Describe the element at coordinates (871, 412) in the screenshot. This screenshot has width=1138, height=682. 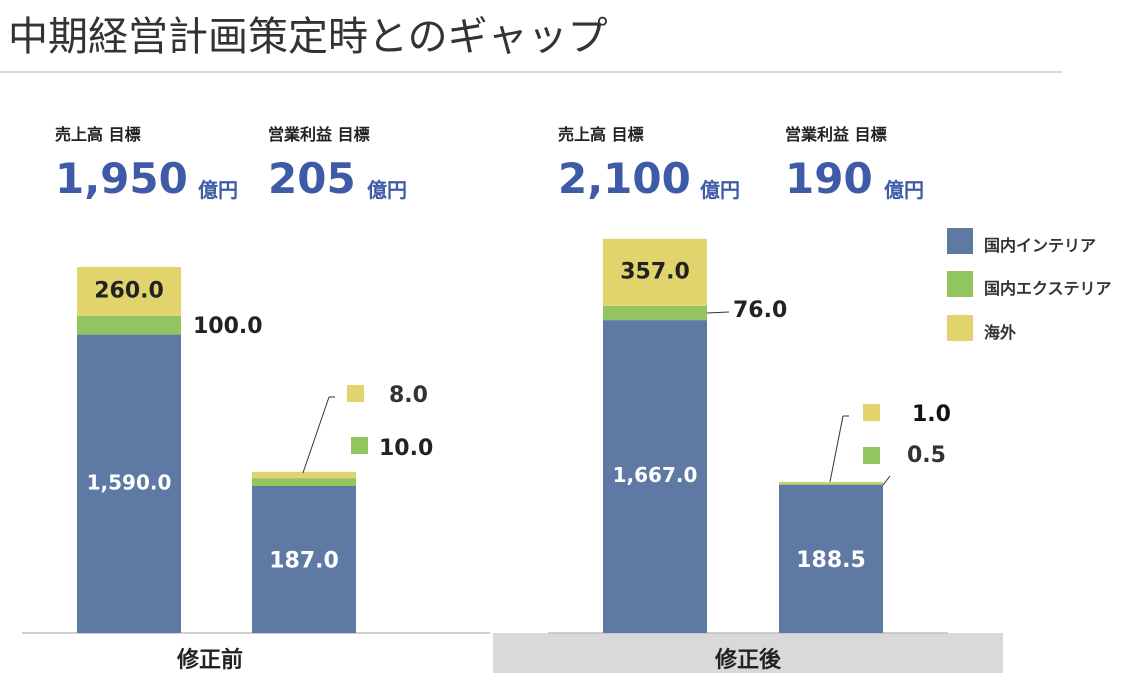
I see `profit-marker-1-overseas` at that location.